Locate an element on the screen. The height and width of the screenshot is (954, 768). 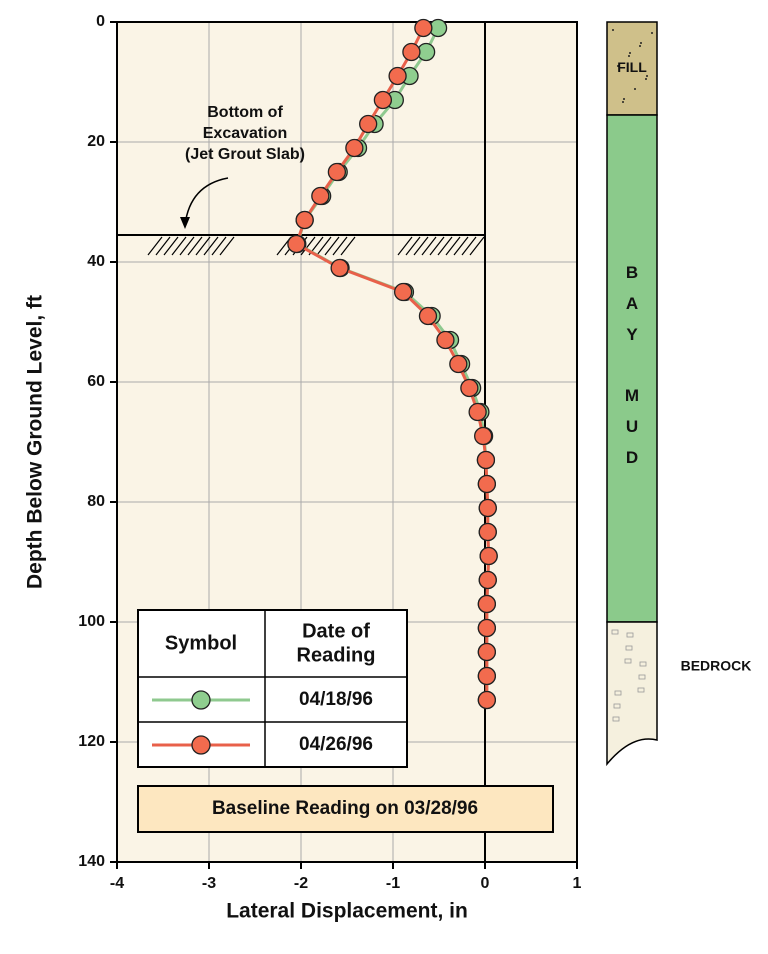
soil-label: Y is located at coordinates (632, 334).